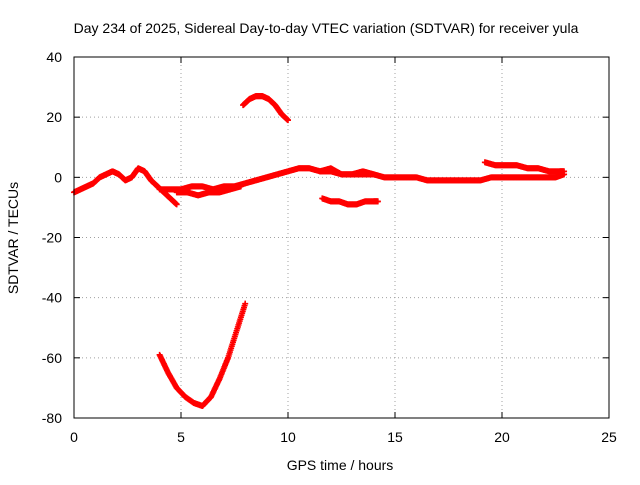 Image resolution: width=640 pixels, height=485 pixels. I want to click on x-tick-label: 25, so click(609, 437).